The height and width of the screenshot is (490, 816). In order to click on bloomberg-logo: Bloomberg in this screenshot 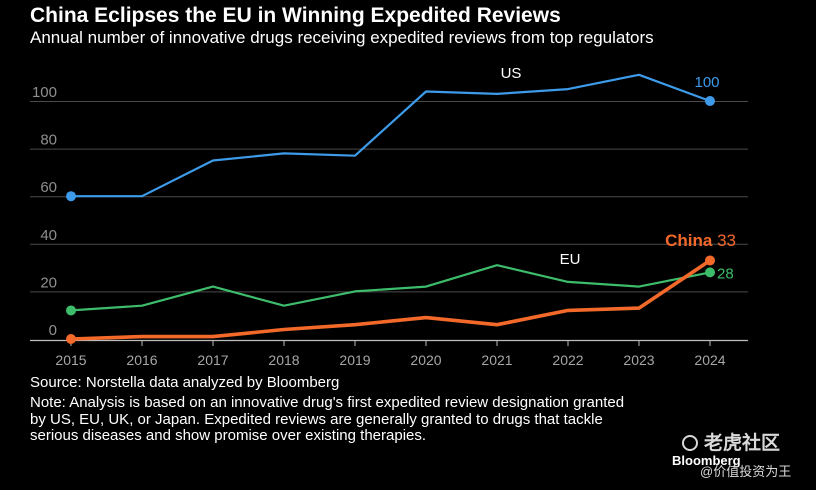, I will do `click(706, 460)`.